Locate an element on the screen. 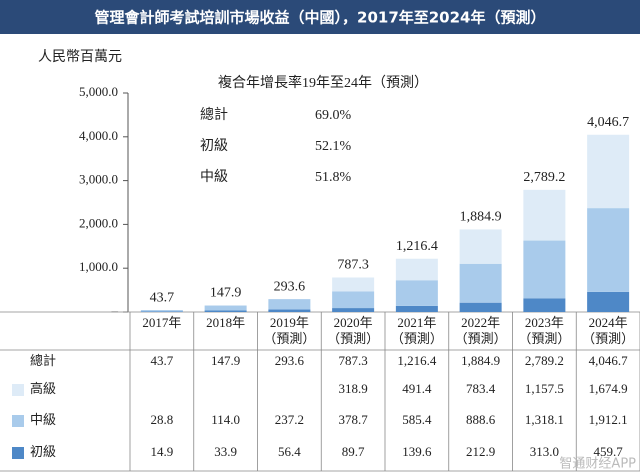 This screenshot has width=640, height=475. table-cell: 114.0 is located at coordinates (225, 419).